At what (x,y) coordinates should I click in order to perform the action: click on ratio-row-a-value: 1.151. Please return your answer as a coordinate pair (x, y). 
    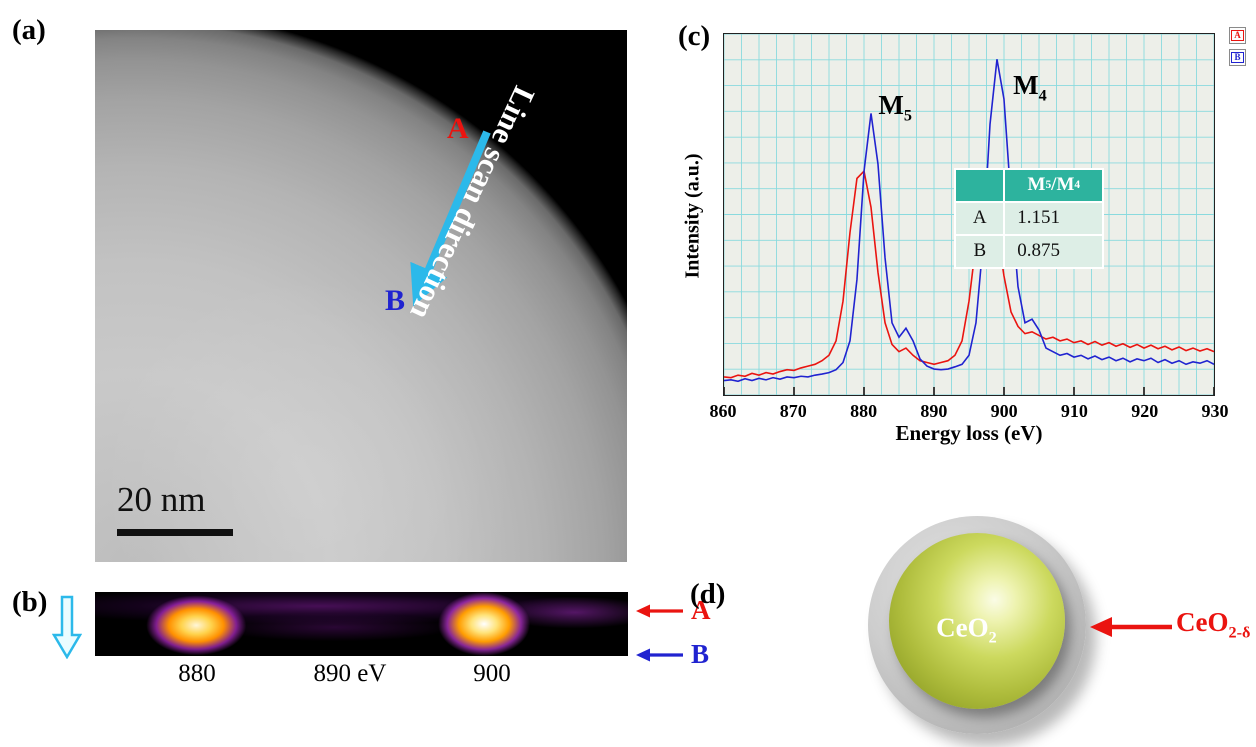
    Looking at the image, I should click on (1054, 218).